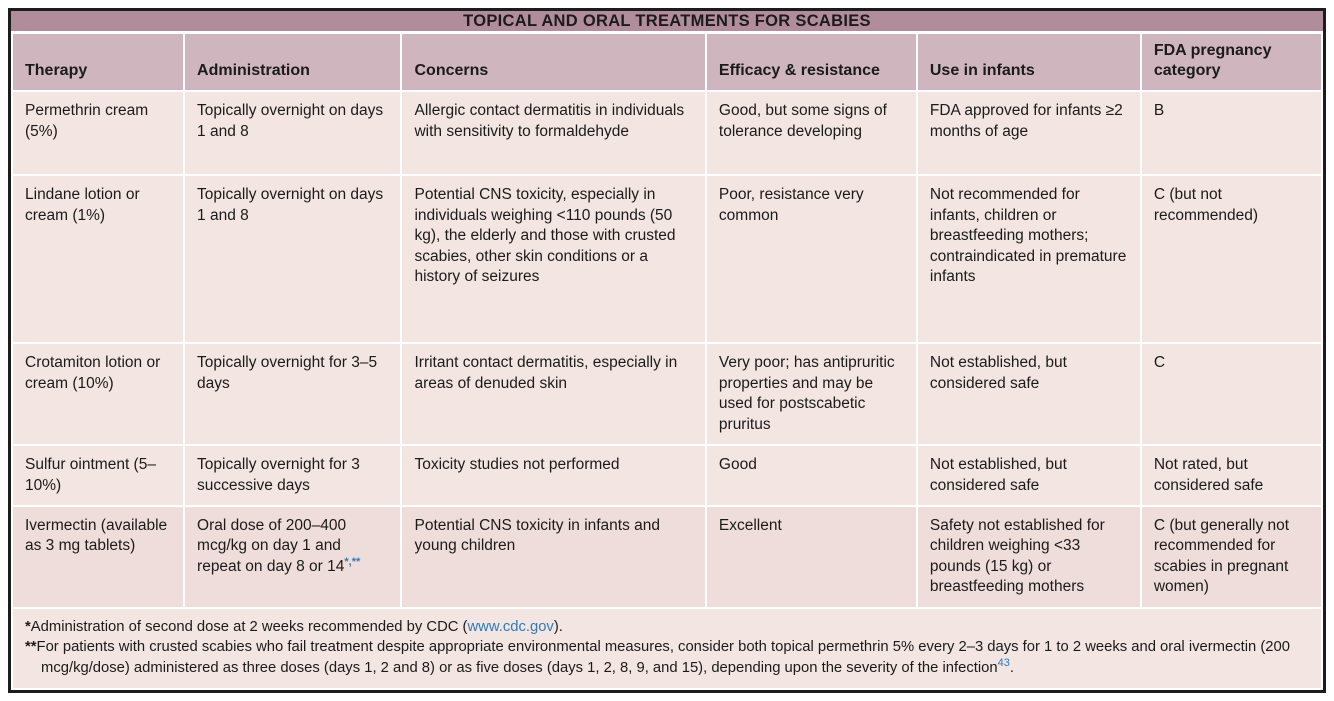  Describe the element at coordinates (293, 394) in the screenshot. I see `table-cell: Topically overnight for 3–5 days` at that location.